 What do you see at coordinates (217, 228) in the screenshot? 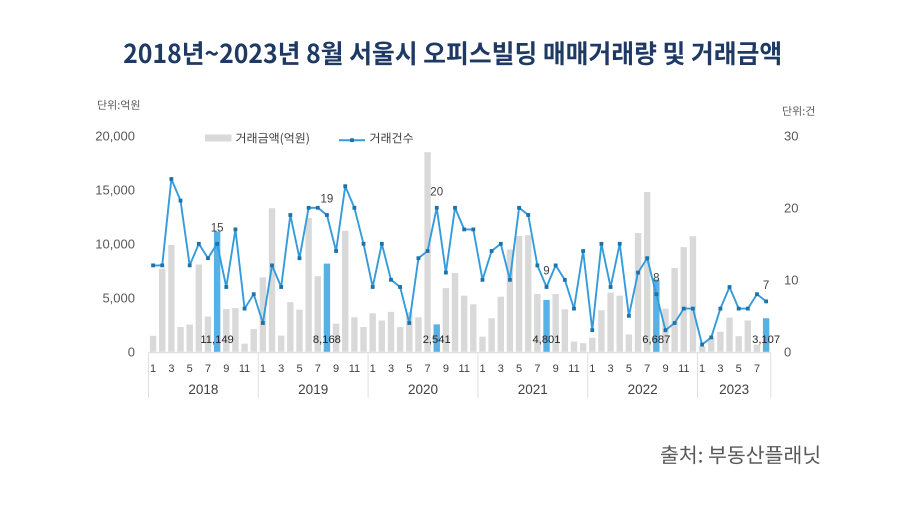
I see `svg-text: 15` at bounding box center [217, 228].